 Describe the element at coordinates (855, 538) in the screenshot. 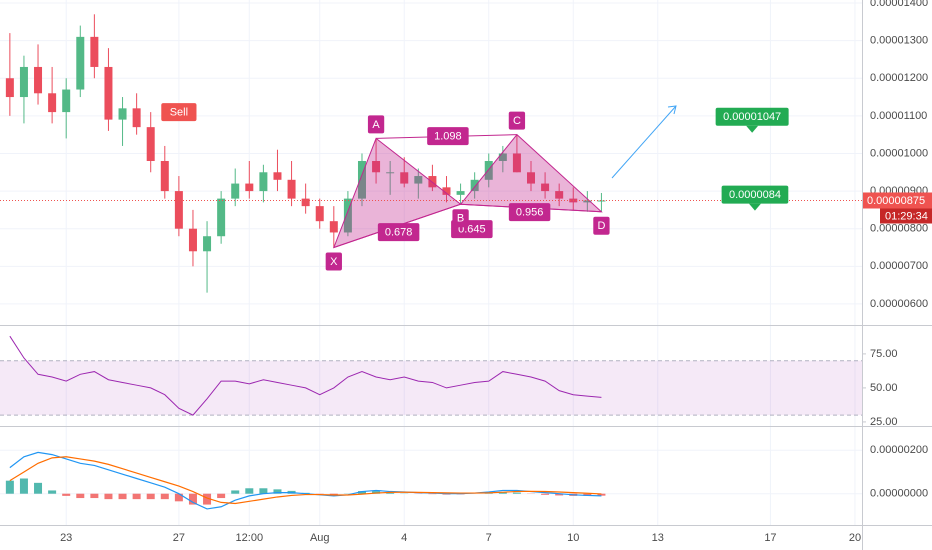

I see `x-tick-label: 20` at that location.